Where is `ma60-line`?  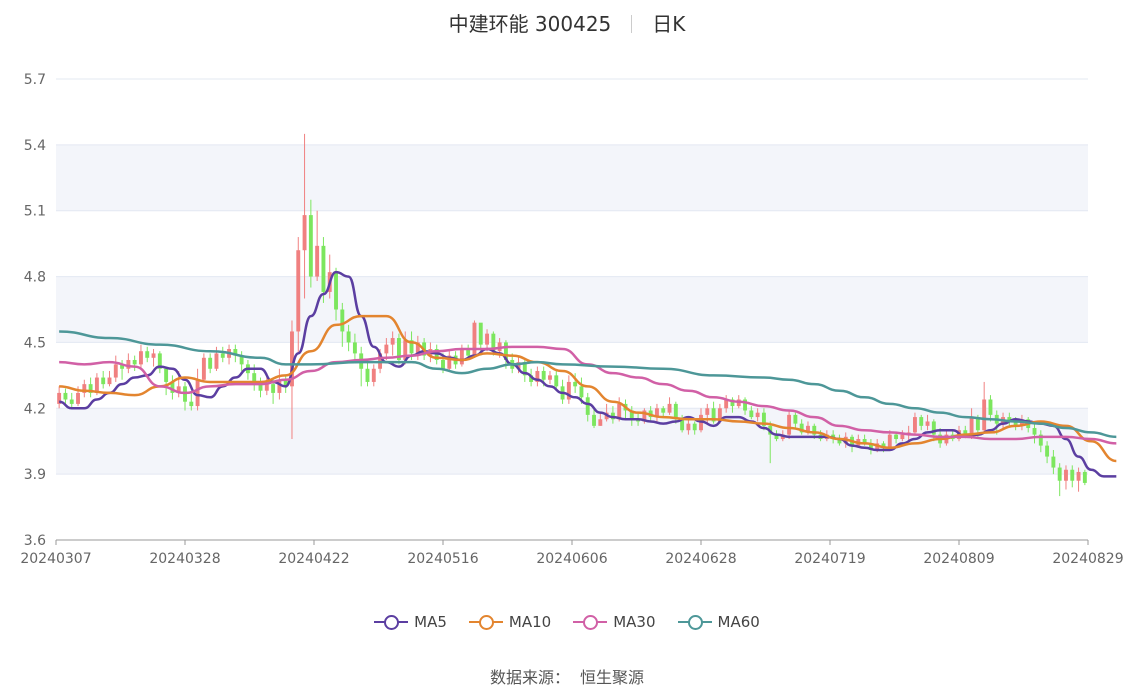
ma60-line is located at coordinates (588, 384).